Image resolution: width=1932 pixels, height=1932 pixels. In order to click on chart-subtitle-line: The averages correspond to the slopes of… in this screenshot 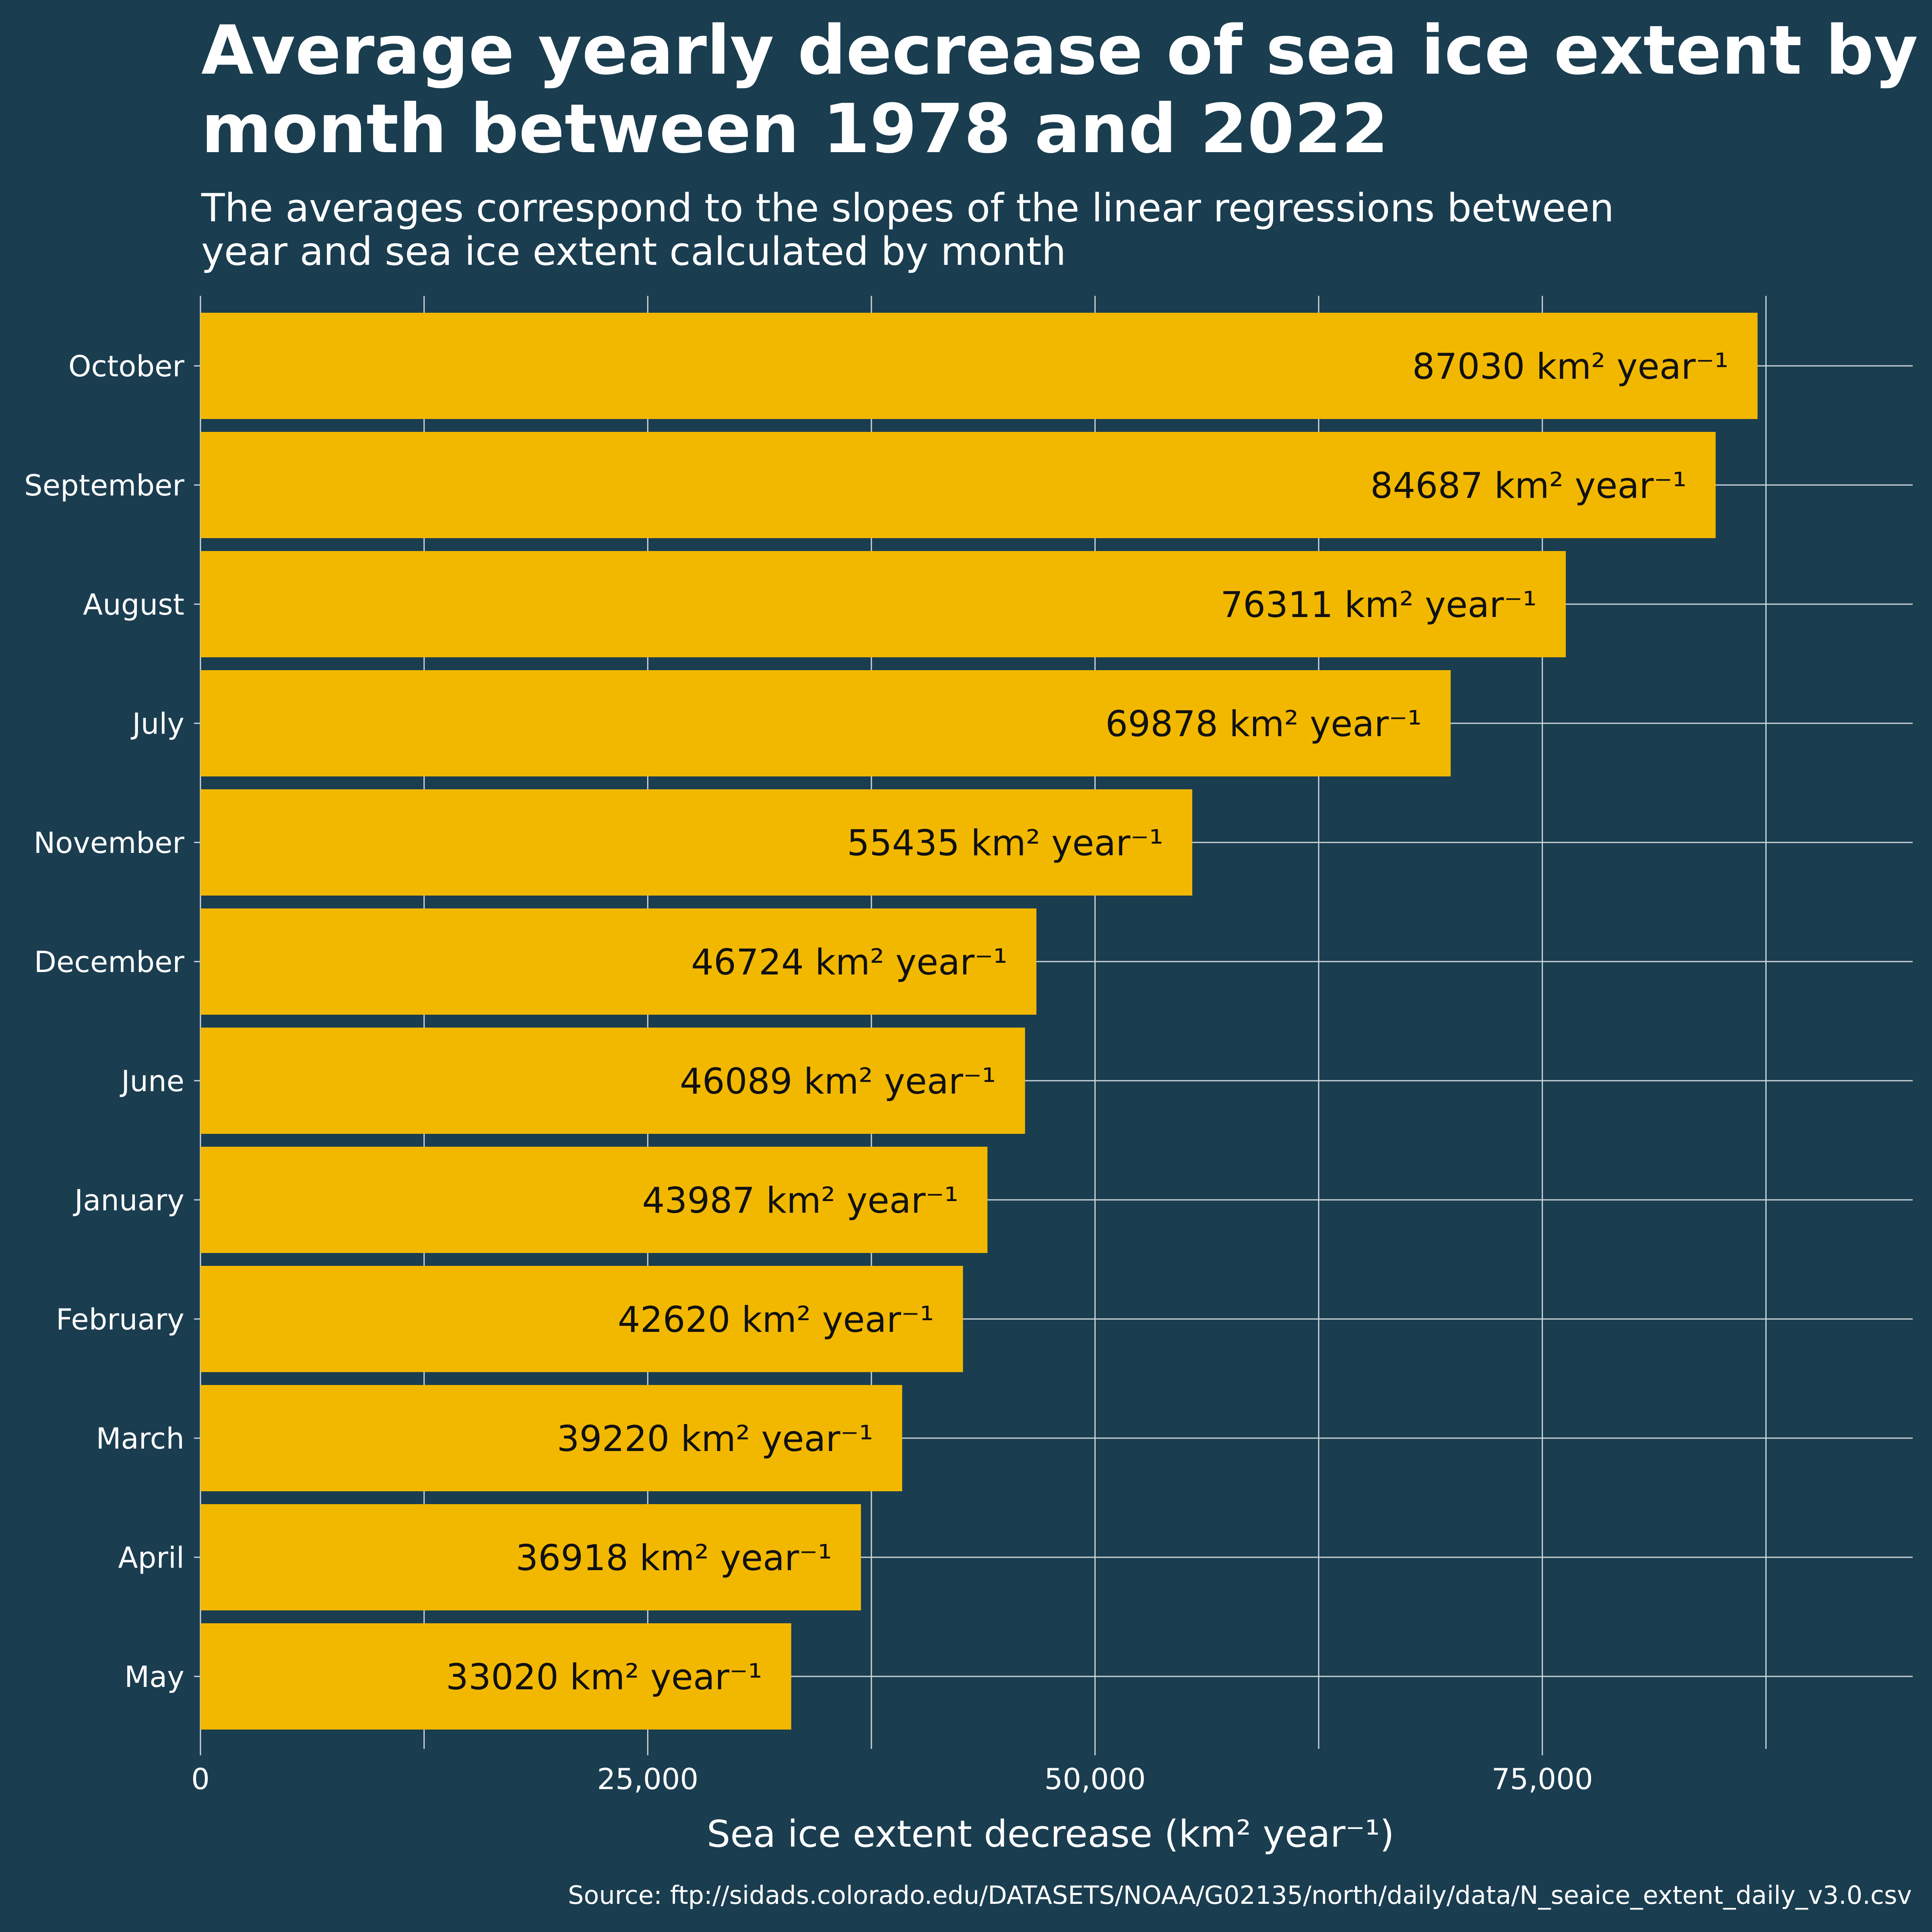, I will do `click(907, 208)`.